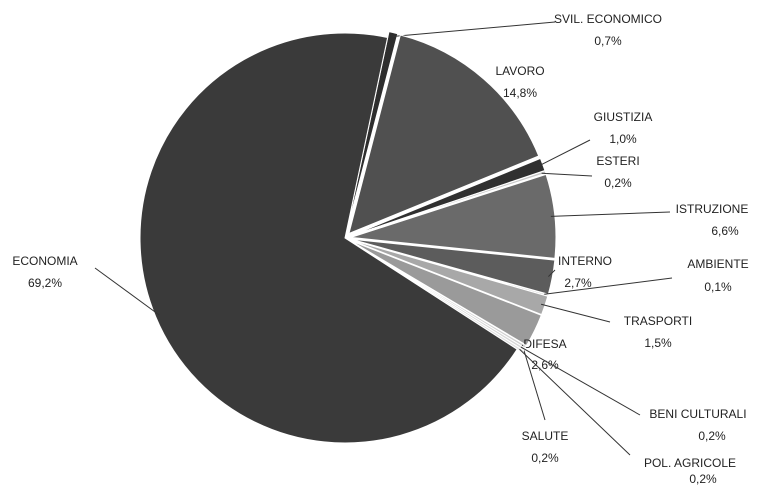 The width and height of the screenshot is (774, 486). Describe the element at coordinates (45, 283) in the screenshot. I see `value-label: 69,2%` at that location.